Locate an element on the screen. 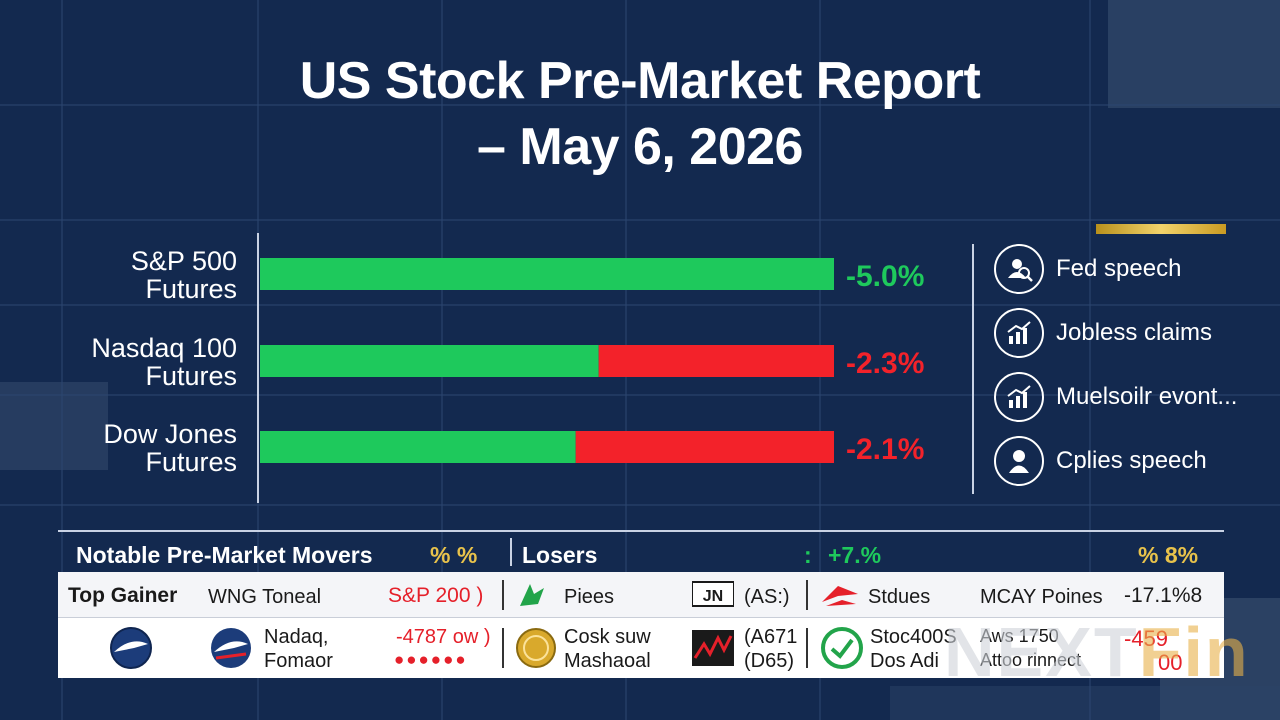 The width and height of the screenshot is (1280, 720). losers-label: Losers is located at coordinates (560, 555).